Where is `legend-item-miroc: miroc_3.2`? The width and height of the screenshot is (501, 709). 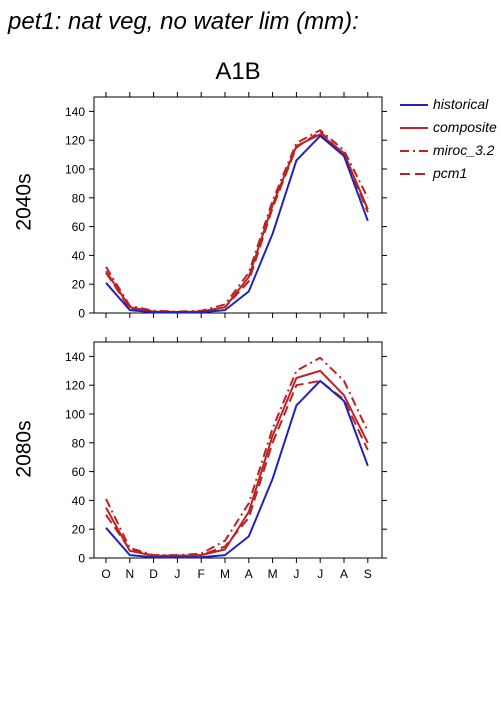
legend-item-miroc: miroc_3.2 is located at coordinates (449, 153).